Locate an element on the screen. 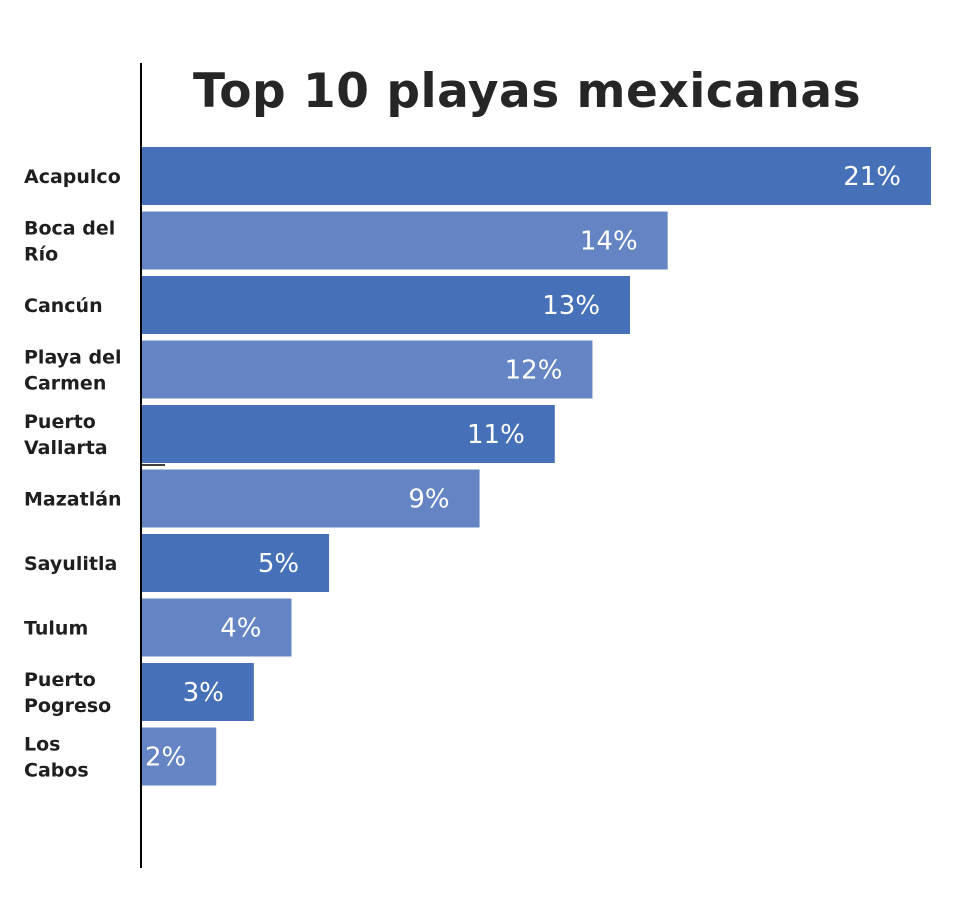 Image resolution: width=955 pixels, height=900 pixels. category-label-line: Boca del is located at coordinates (69, 229).